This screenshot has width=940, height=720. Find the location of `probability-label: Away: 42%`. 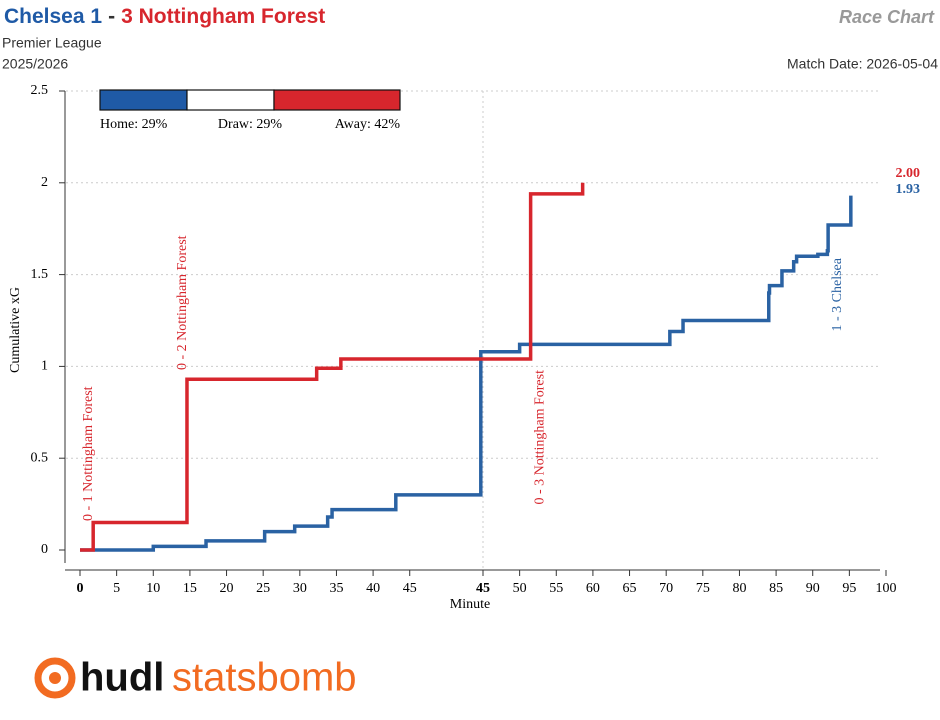

probability-label: Away: 42% is located at coordinates (368, 124).